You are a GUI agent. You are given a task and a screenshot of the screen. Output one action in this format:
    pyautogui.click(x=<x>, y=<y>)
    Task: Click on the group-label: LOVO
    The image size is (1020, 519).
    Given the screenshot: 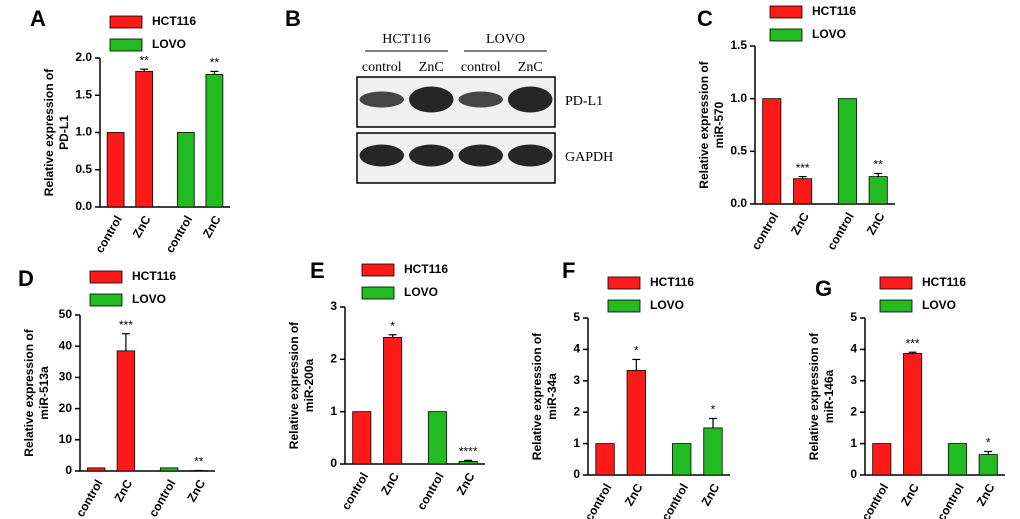 What is the action you would take?
    pyautogui.click(x=505, y=39)
    